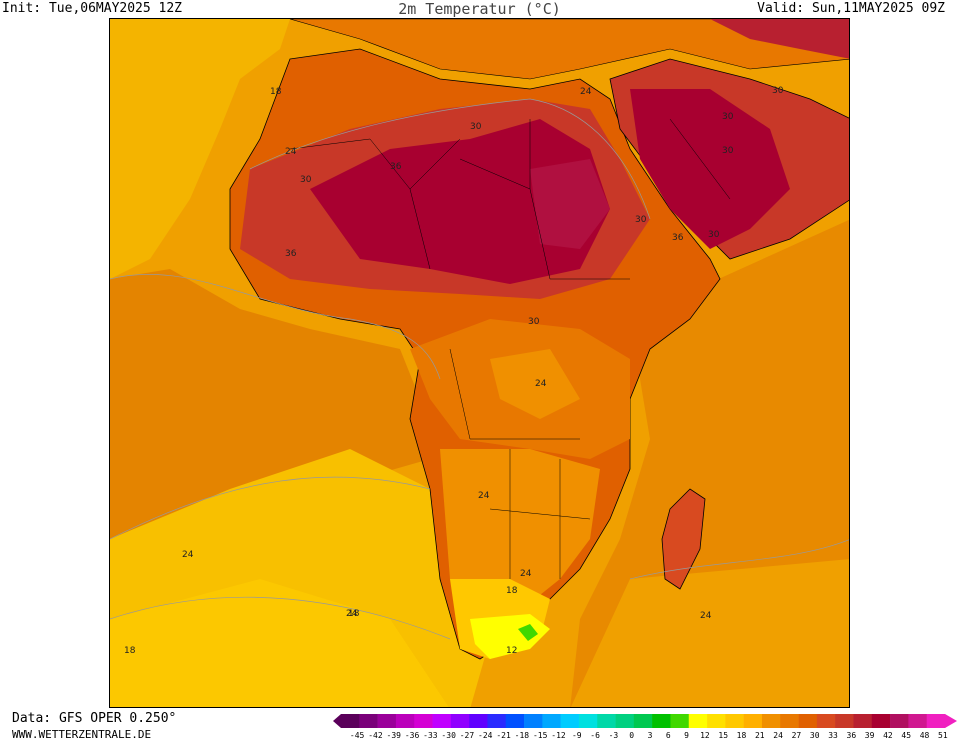 This screenshot has height=742, width=959. Describe the element at coordinates (709, 633) in the screenshot. I see `indian-ocean-south-band` at that location.